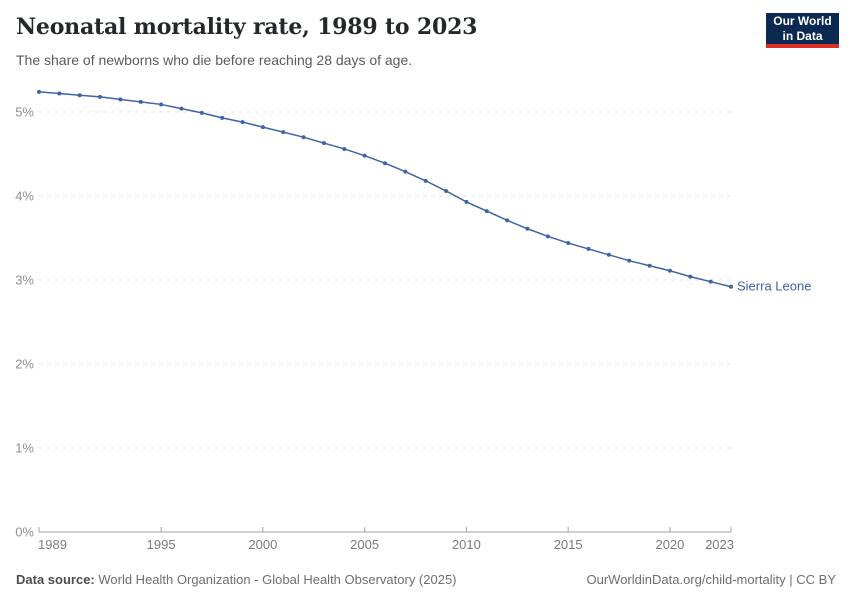 The height and width of the screenshot is (600, 850). I want to click on y-axis-tick-label: 0%, so click(24, 532).